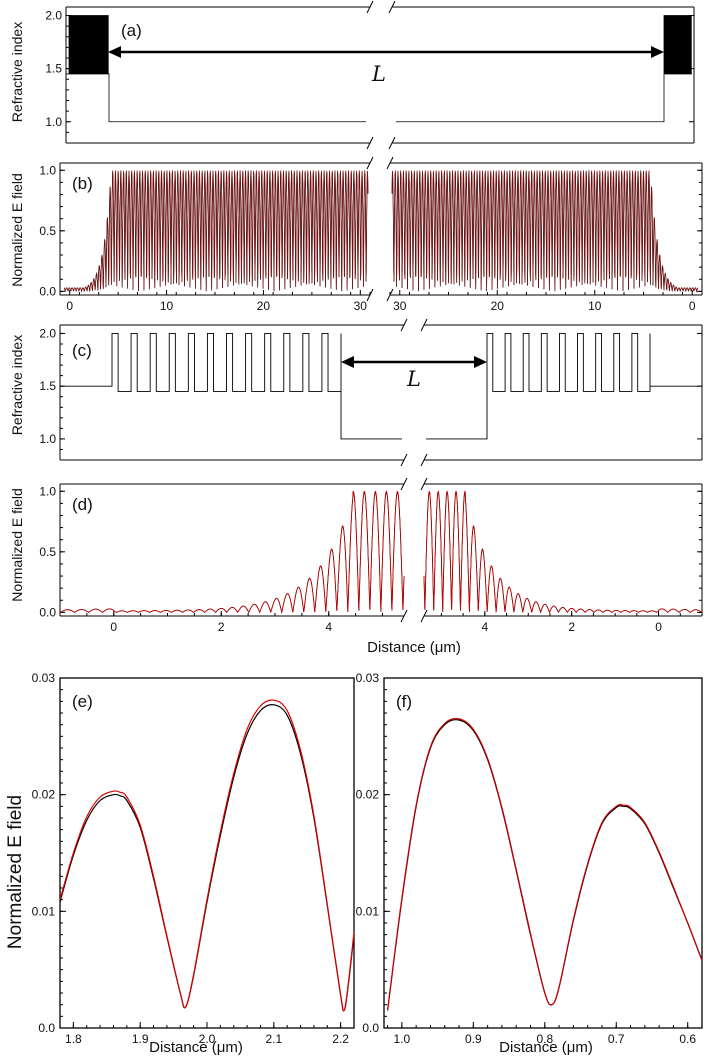  I want to click on ytick-label-b: 0.0, so click(47, 291).